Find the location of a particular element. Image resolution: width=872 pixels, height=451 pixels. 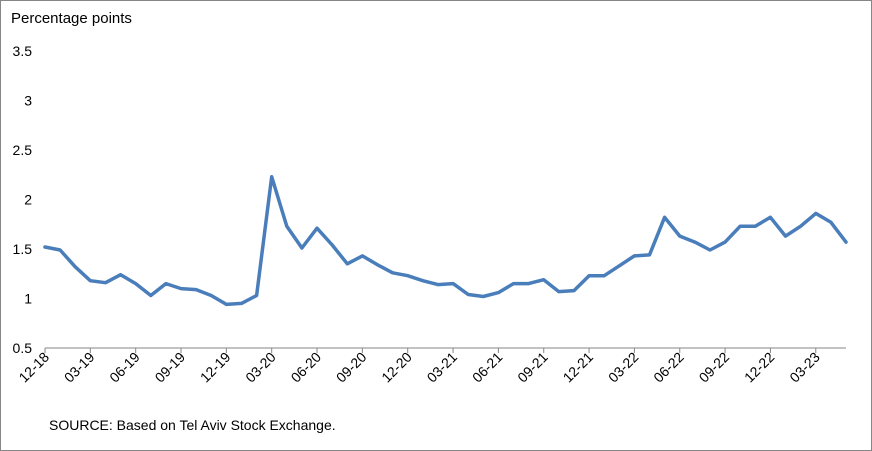

x-tick-label: 03-21 is located at coordinates (442, 367).